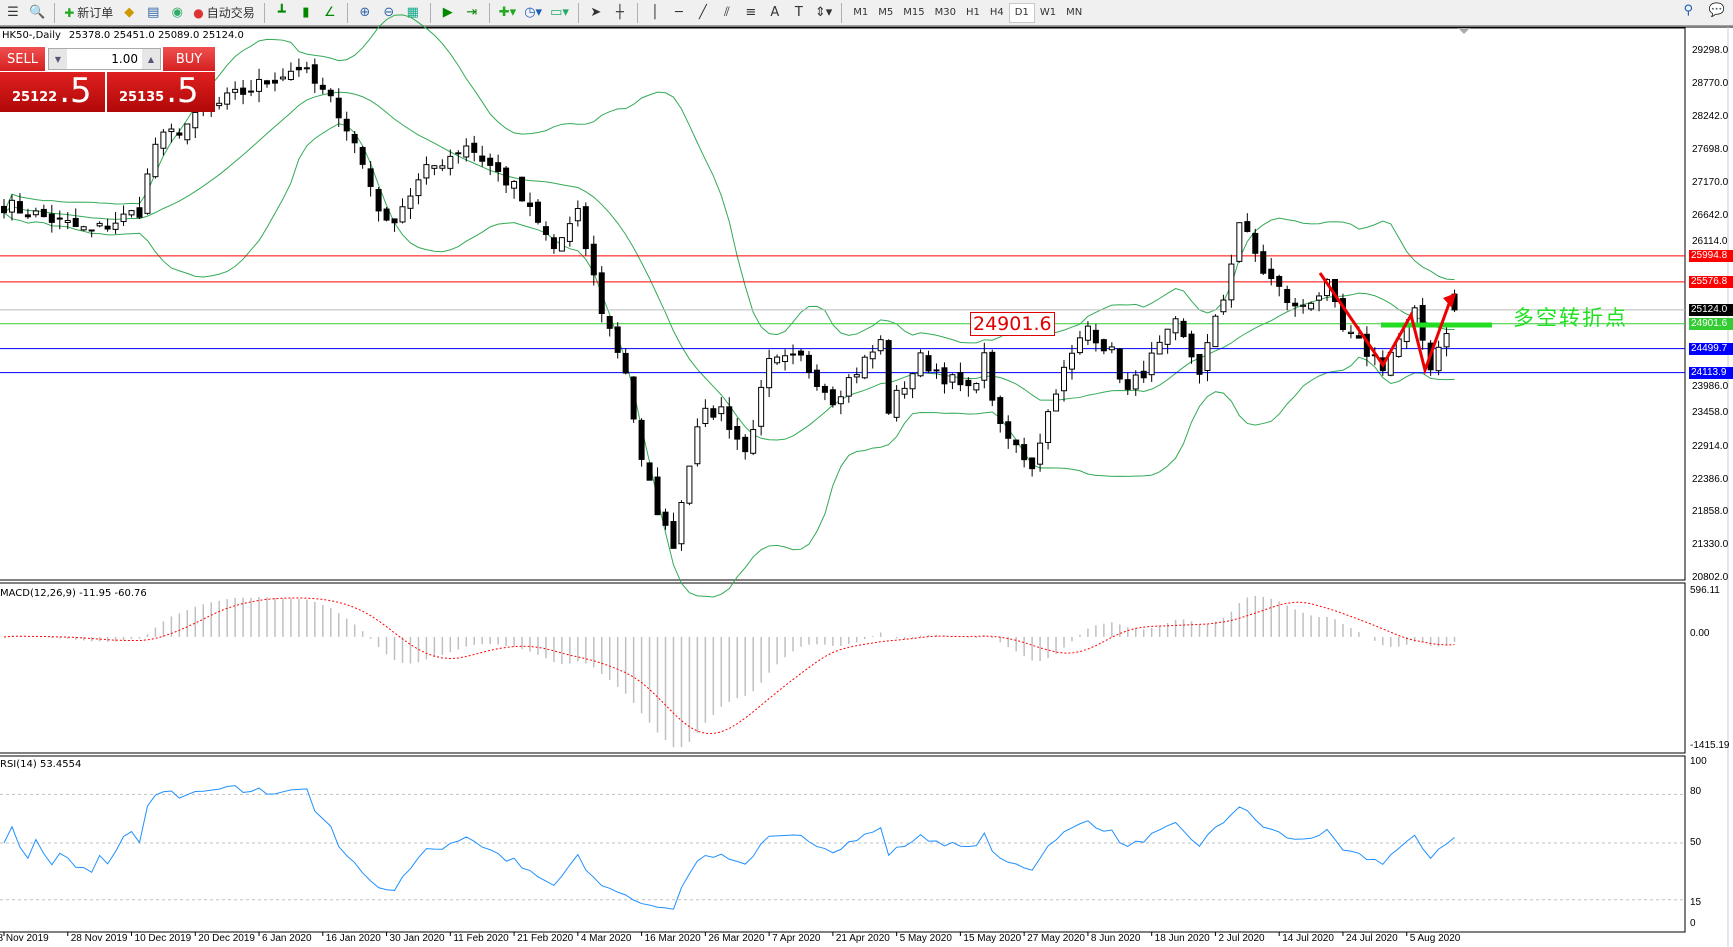 This screenshot has width=1733, height=947. Describe the element at coordinates (1570, 318) in the screenshot. I see `turning-point-annotation: 多空转折点` at that location.